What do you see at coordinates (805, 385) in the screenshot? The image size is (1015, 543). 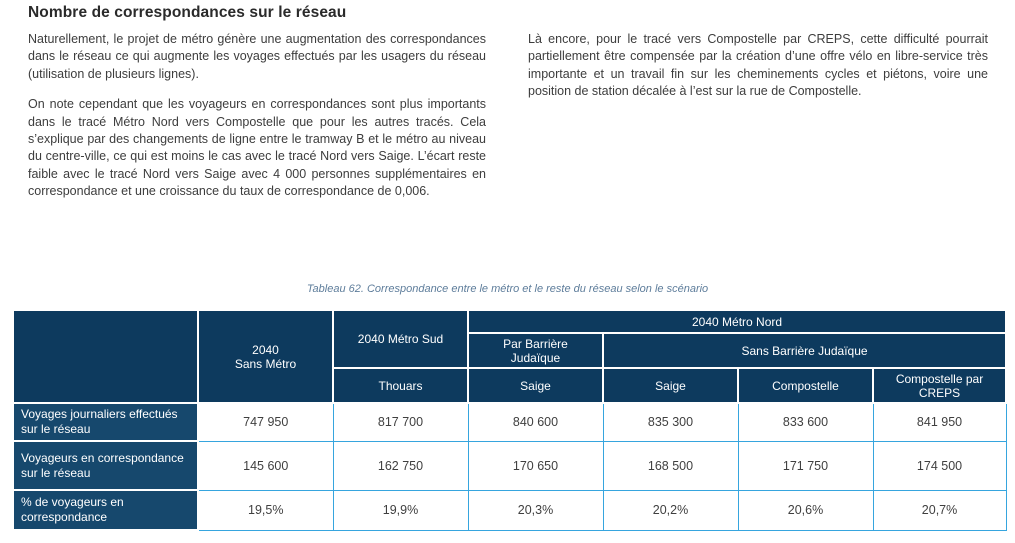 I see `col-header-compostelle: Compostelle` at bounding box center [805, 385].